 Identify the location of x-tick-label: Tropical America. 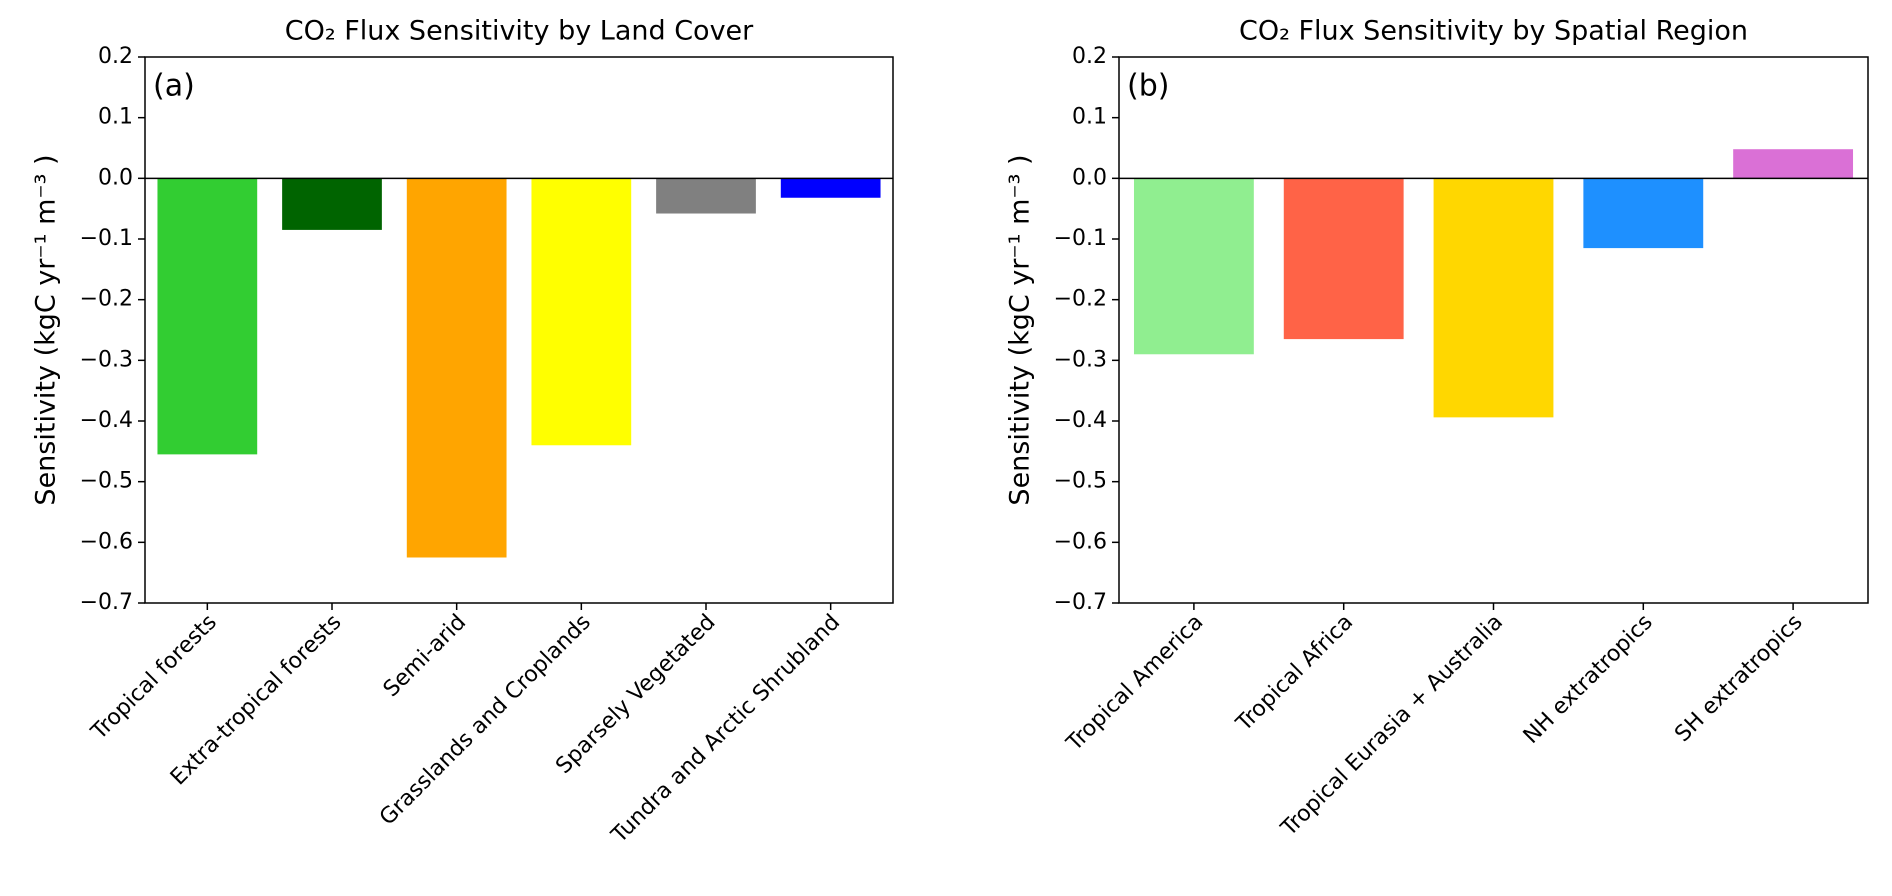
(1134, 683).